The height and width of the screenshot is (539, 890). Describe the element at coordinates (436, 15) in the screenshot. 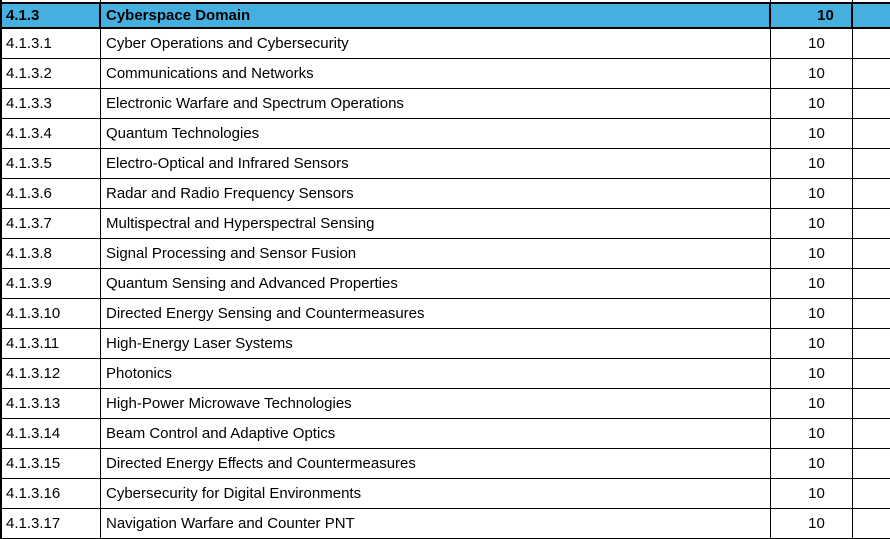

I see `header-title-cell: Cyberspace Domain` at that location.